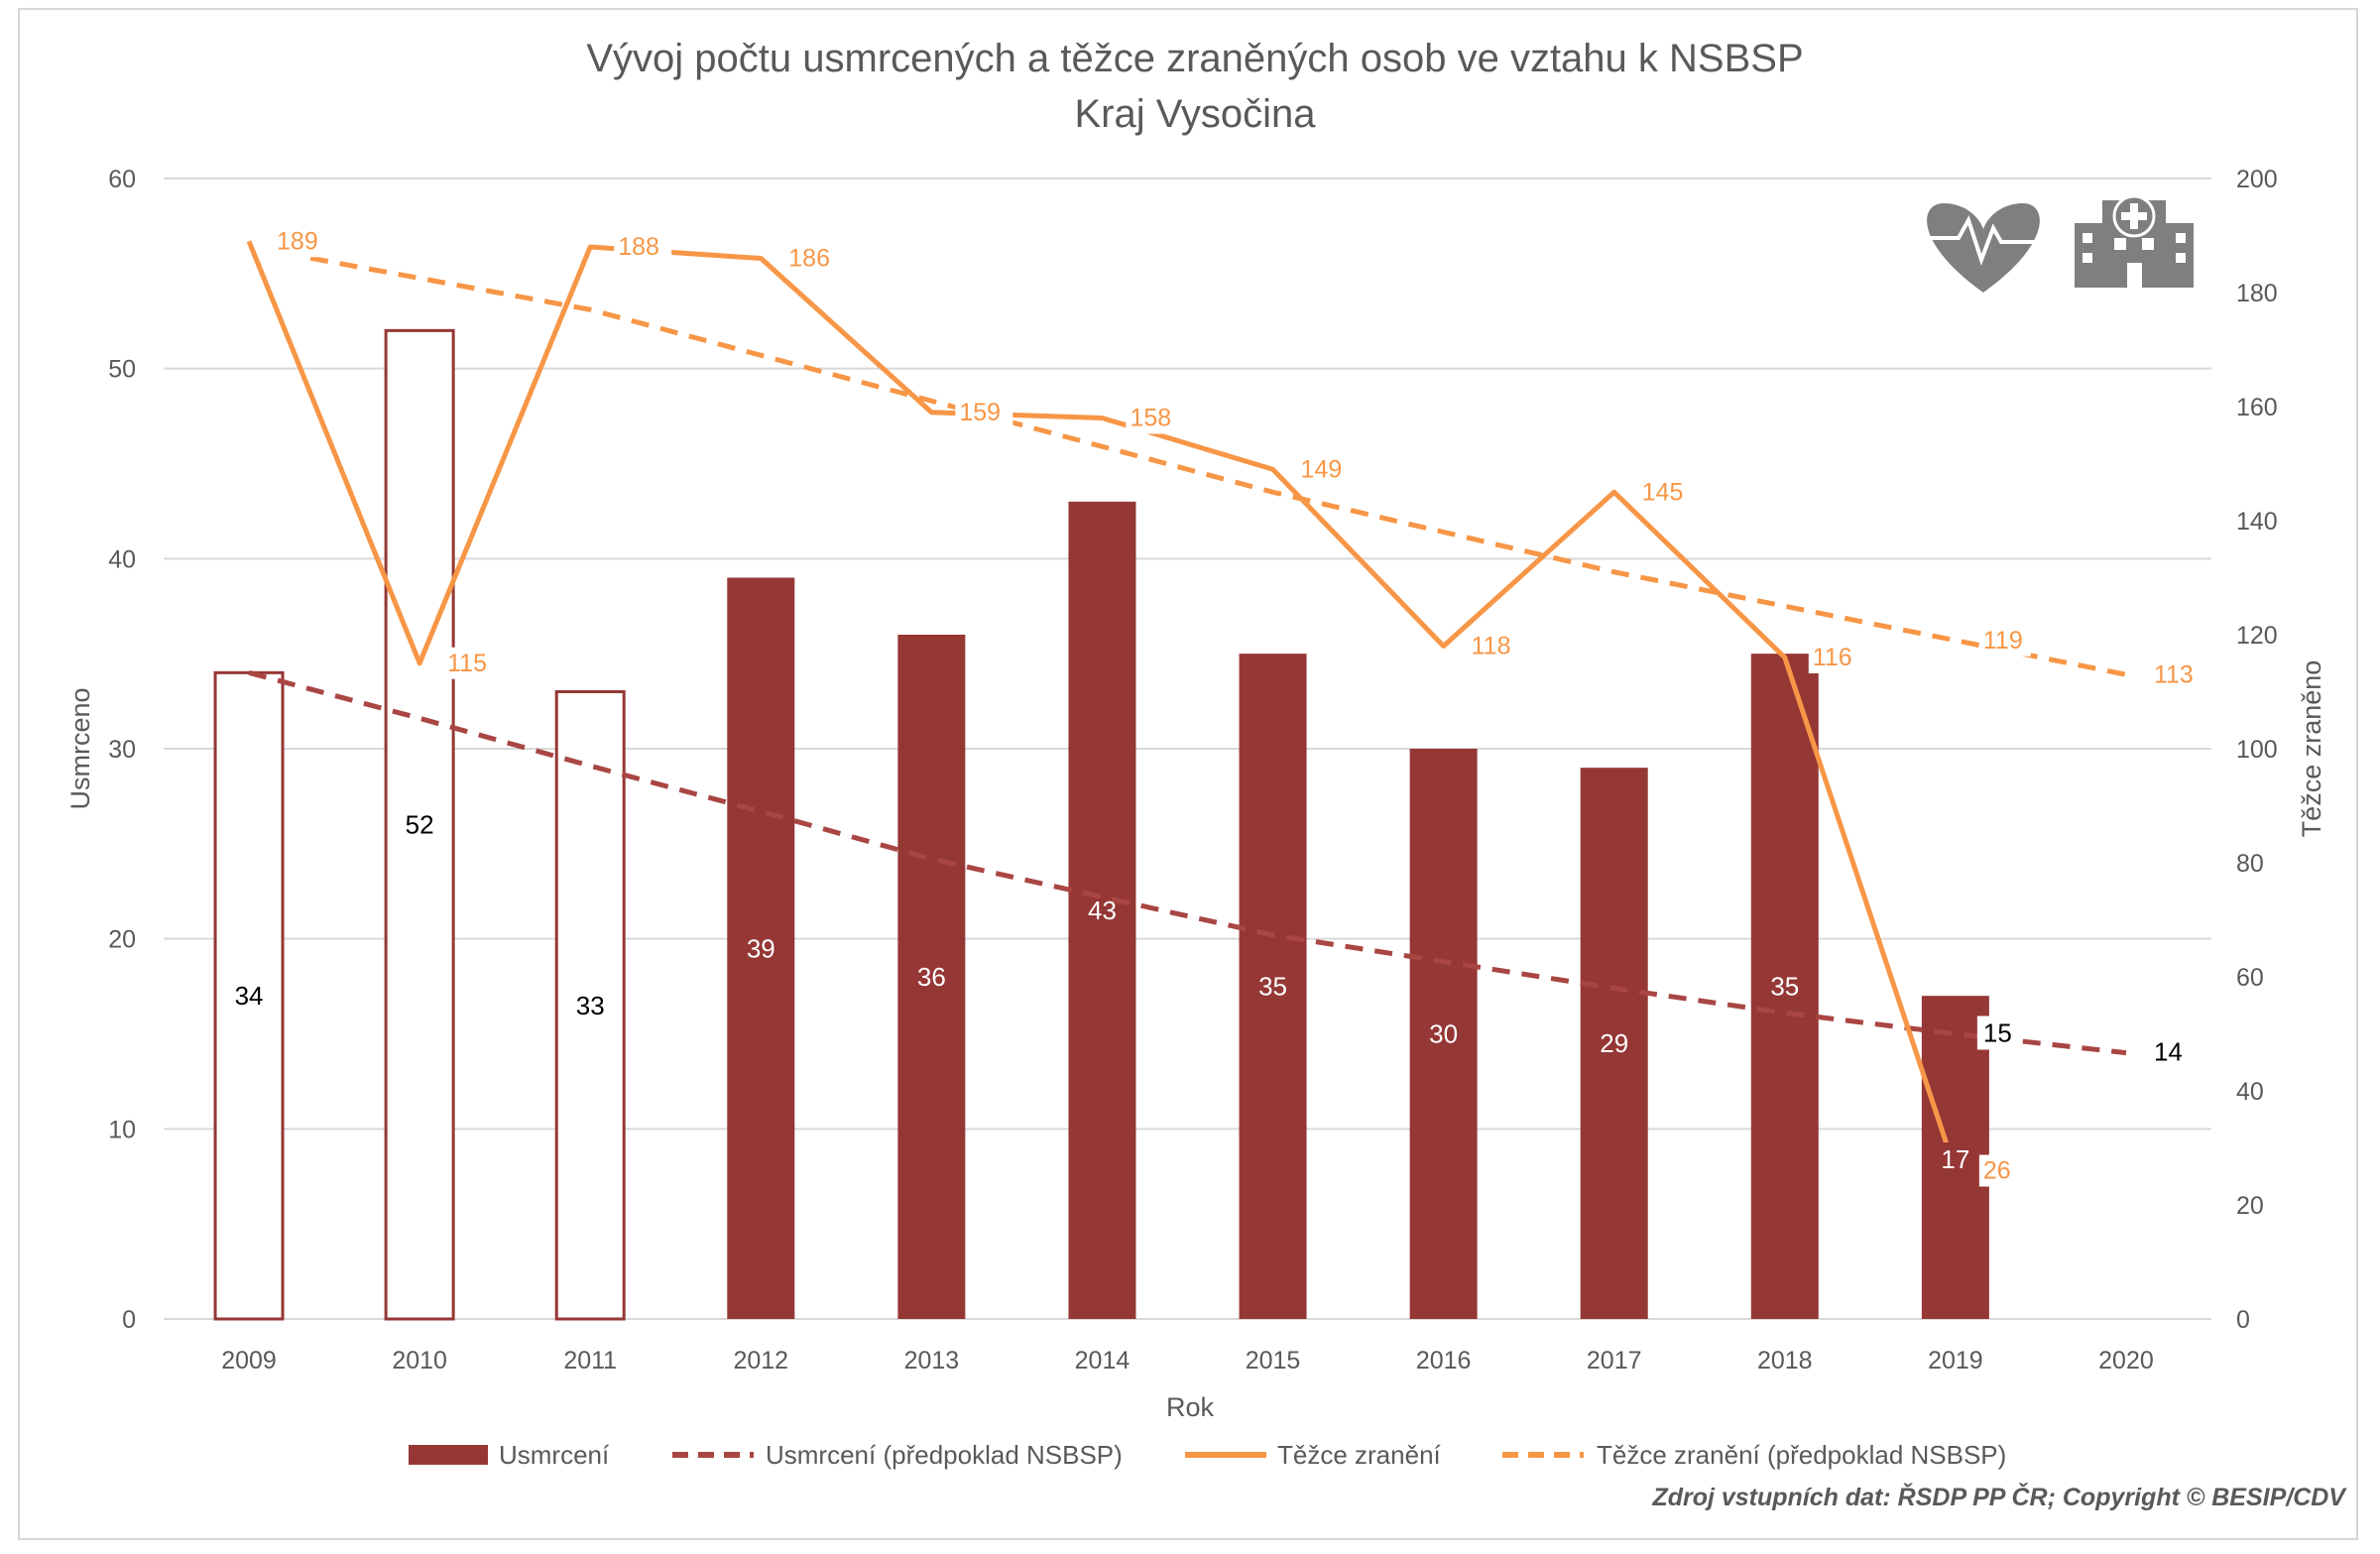  I want to click on bar-value-label: 17, so click(1955, 1159).